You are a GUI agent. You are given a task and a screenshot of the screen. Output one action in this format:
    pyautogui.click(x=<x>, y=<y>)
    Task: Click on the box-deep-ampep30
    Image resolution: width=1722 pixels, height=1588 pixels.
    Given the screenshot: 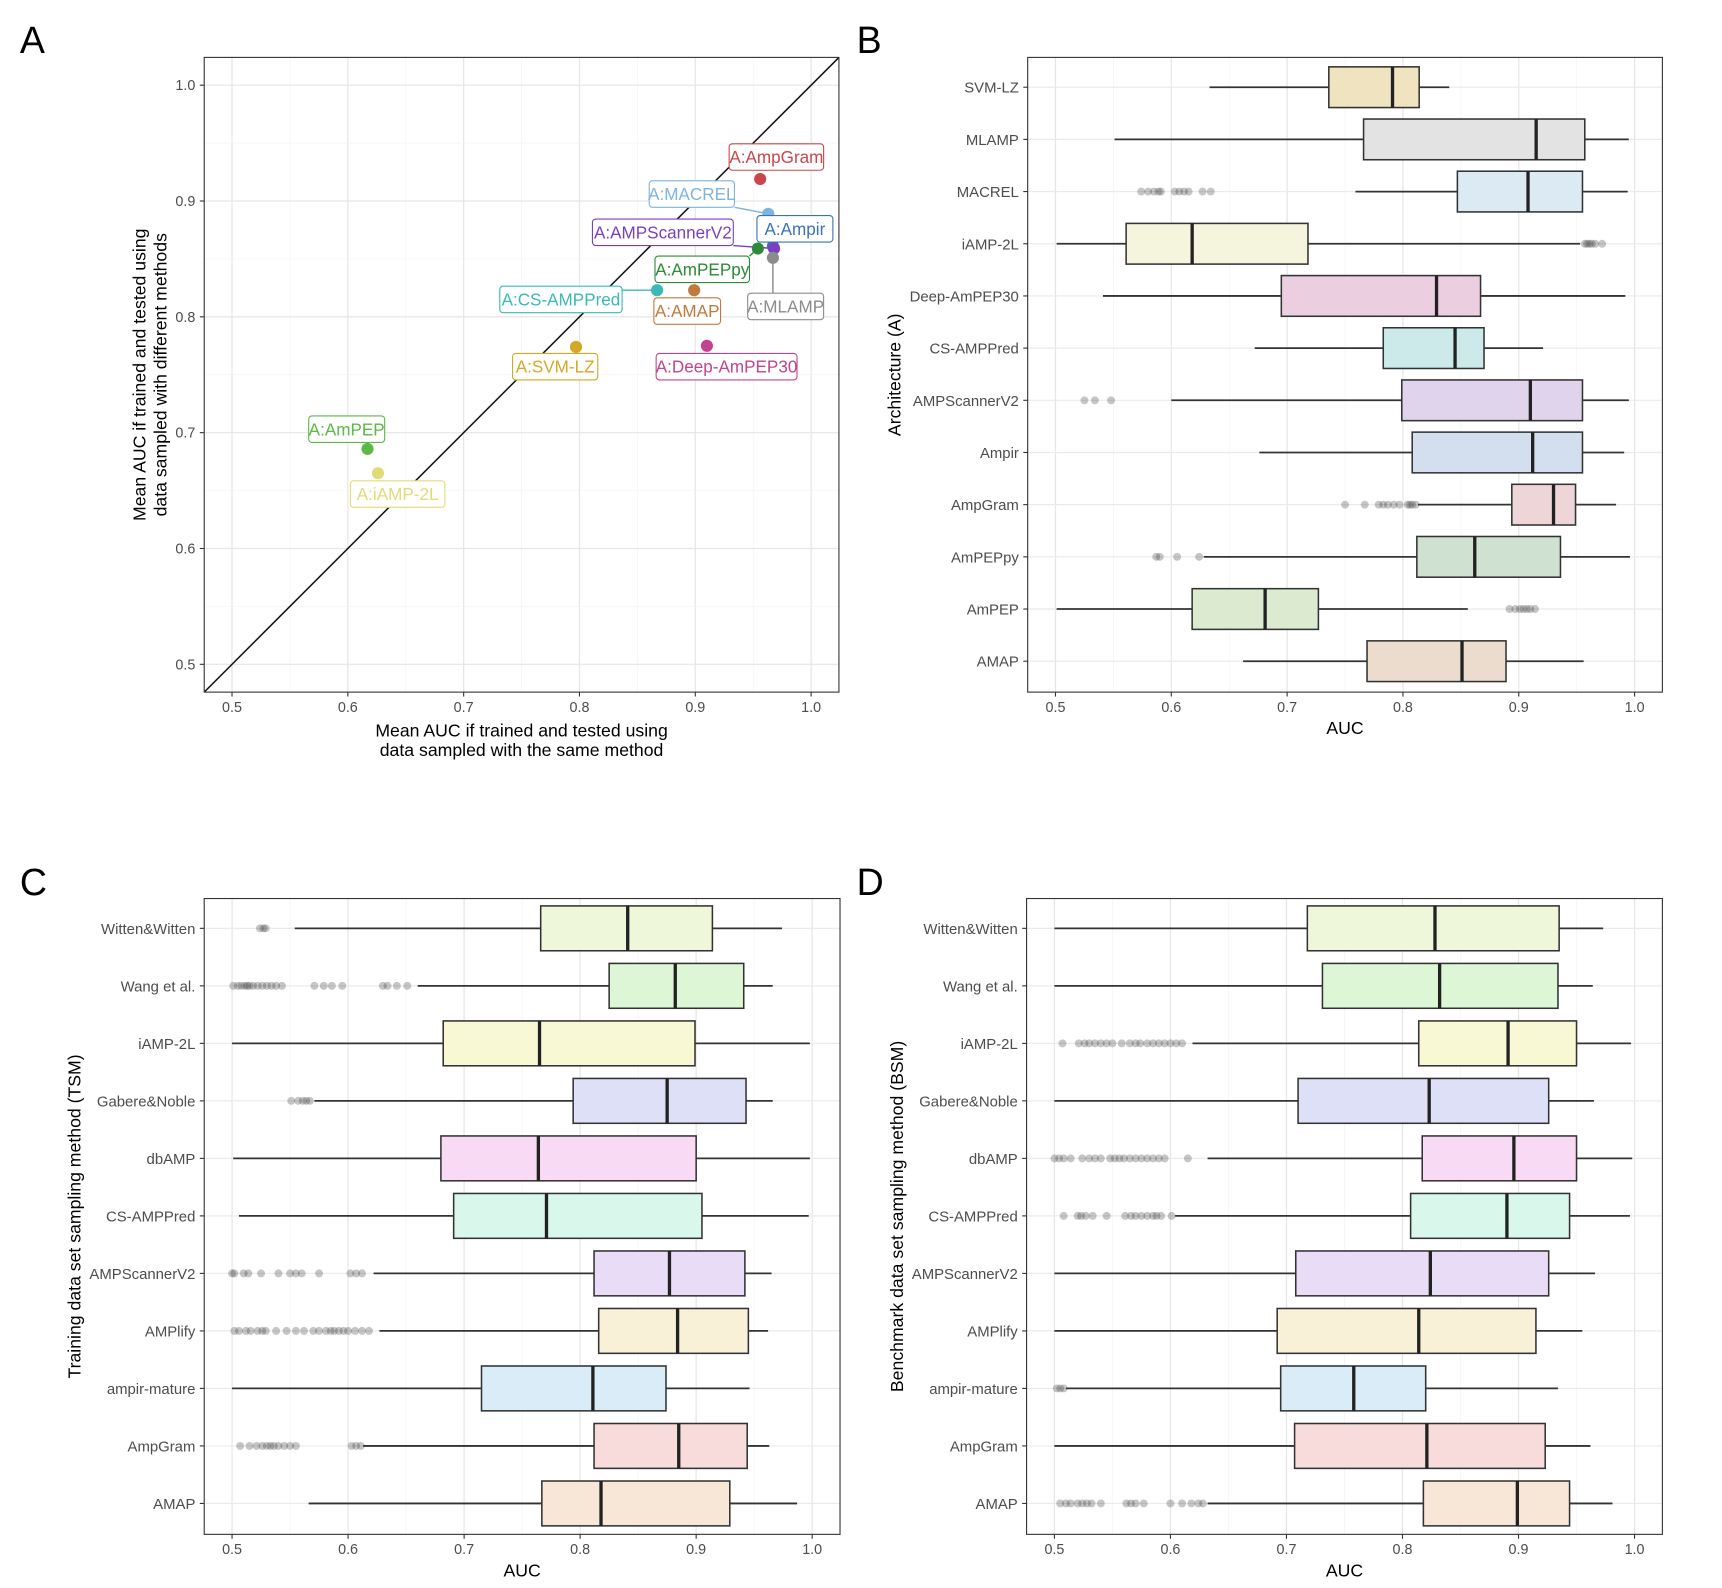 What is the action you would take?
    pyautogui.click(x=1364, y=296)
    